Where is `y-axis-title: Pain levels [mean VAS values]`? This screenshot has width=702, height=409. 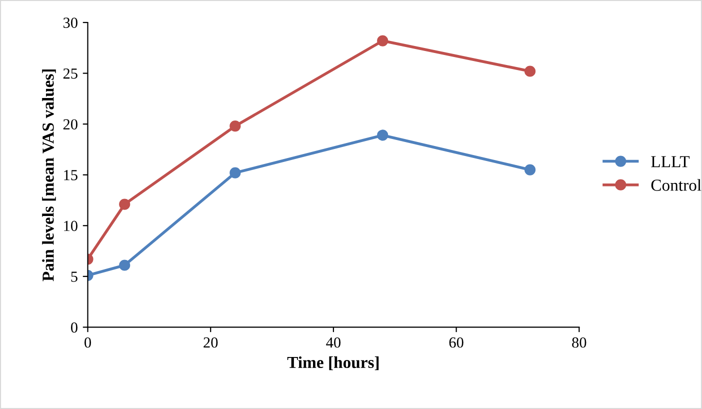 y-axis-title: Pain levels [mean VAS values] is located at coordinates (49, 175).